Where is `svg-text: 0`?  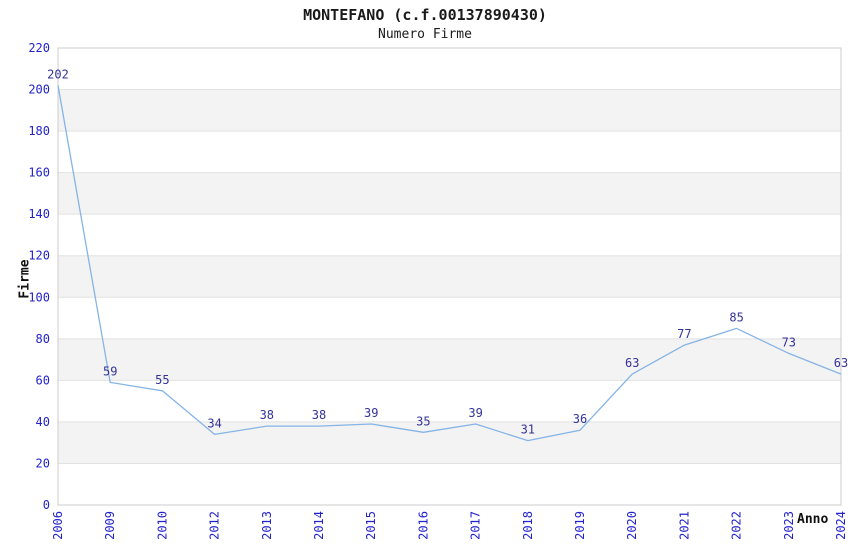 svg-text: 0 is located at coordinates (46, 505).